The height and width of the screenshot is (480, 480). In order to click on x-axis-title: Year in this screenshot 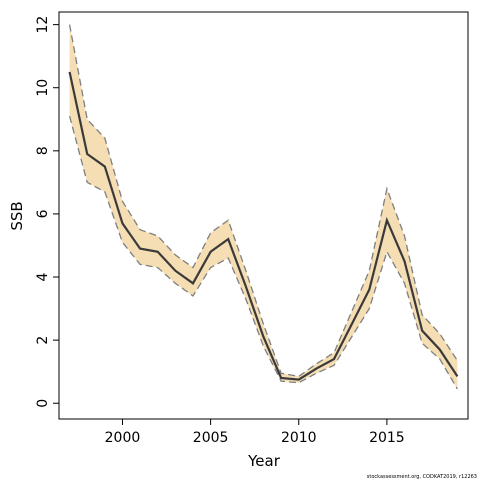, I will do `click(264, 461)`.